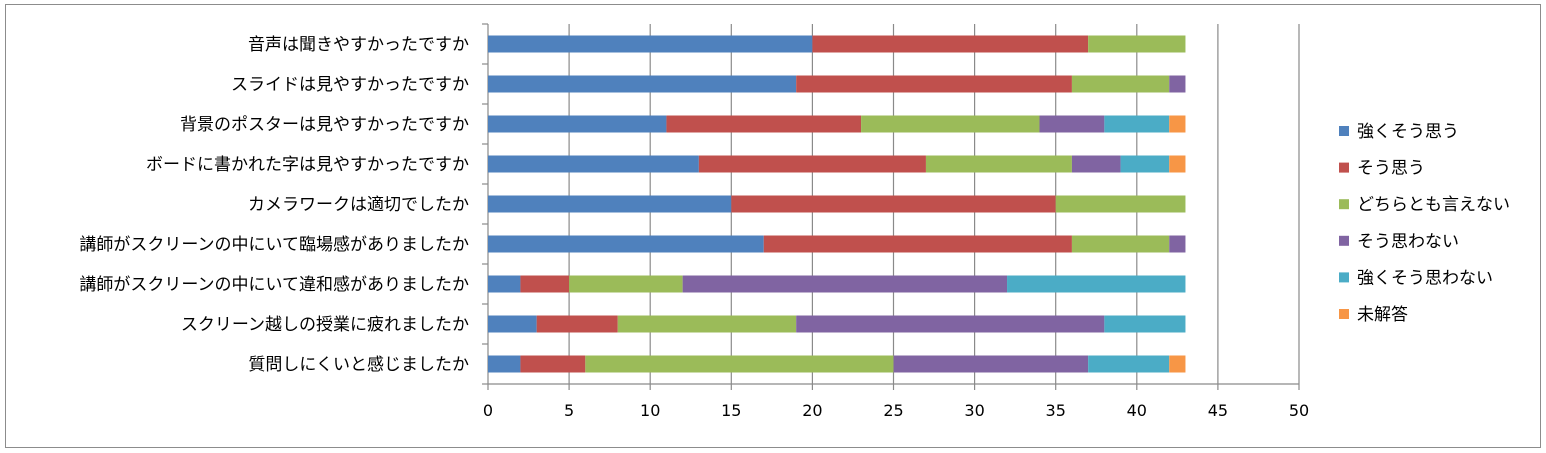 The width and height of the screenshot is (1546, 453). I want to click on legend-label: 未解答, so click(1382, 315).